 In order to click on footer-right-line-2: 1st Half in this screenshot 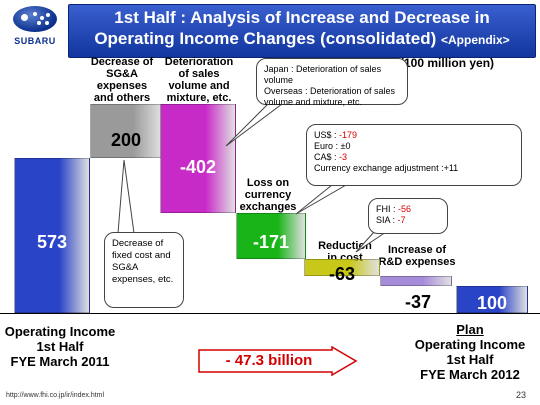, I will do `click(470, 359)`.